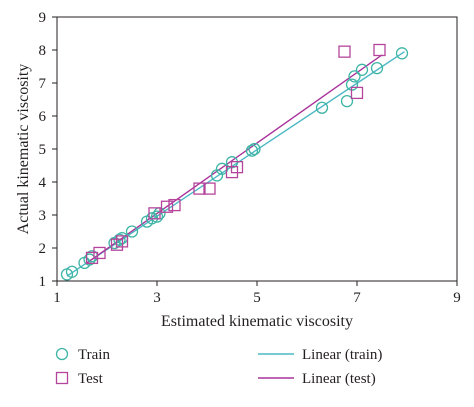 Image resolution: width=474 pixels, height=407 pixels. I want to click on legend-label: Test, so click(91, 379).